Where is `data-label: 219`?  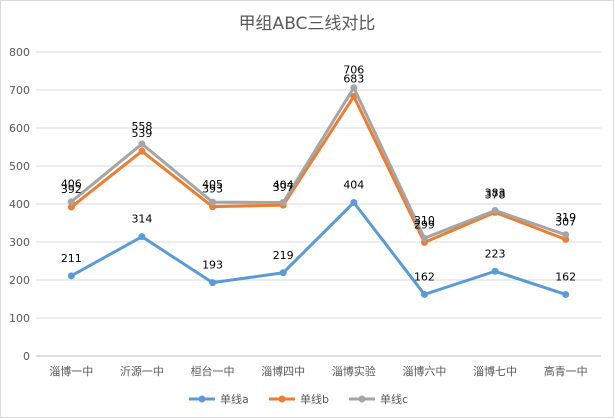 data-label: 219 is located at coordinates (283, 255).